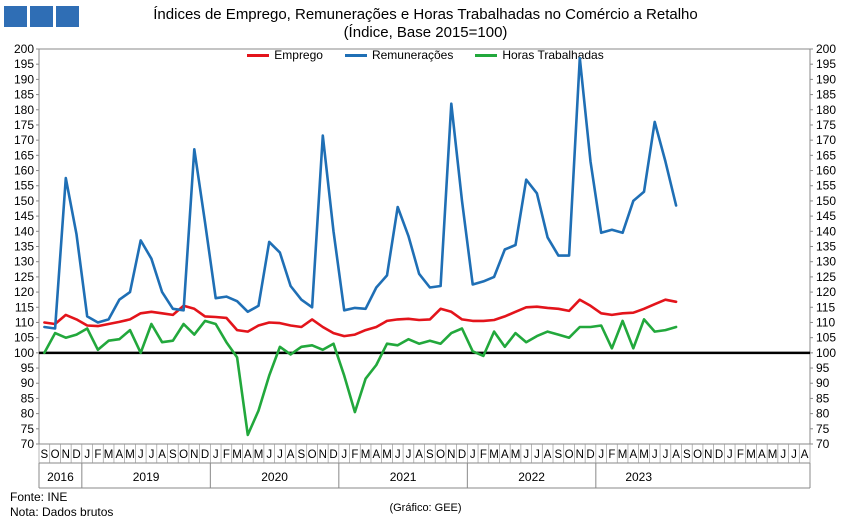 This screenshot has height=524, width=851. Describe the element at coordinates (24, 307) in the screenshot. I see `y-tick-label-left: 115` at that location.